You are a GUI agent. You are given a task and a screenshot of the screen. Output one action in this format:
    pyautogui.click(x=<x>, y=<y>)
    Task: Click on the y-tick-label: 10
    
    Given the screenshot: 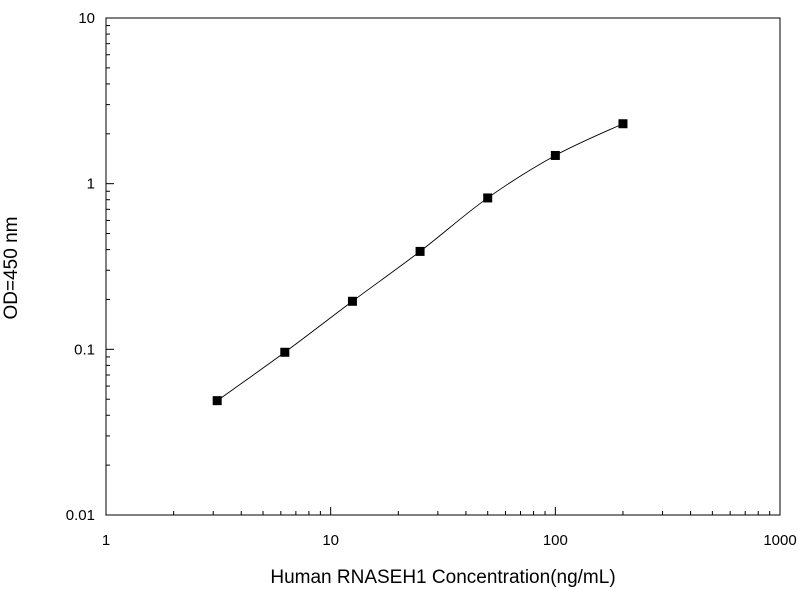 What is the action you would take?
    pyautogui.click(x=86, y=18)
    